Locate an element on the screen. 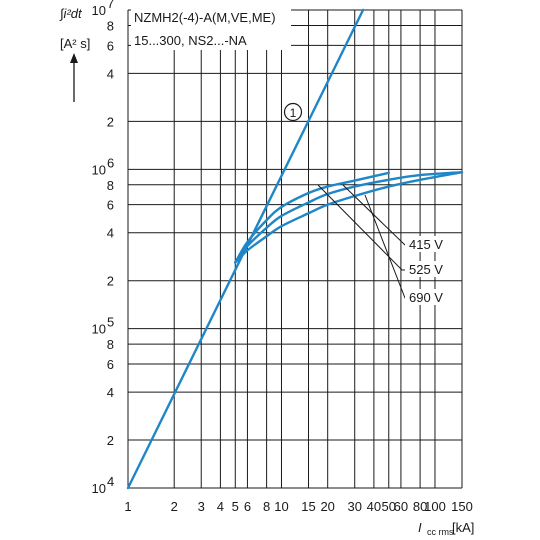  x-axis-label-unit: [kA] is located at coordinates (463, 527).